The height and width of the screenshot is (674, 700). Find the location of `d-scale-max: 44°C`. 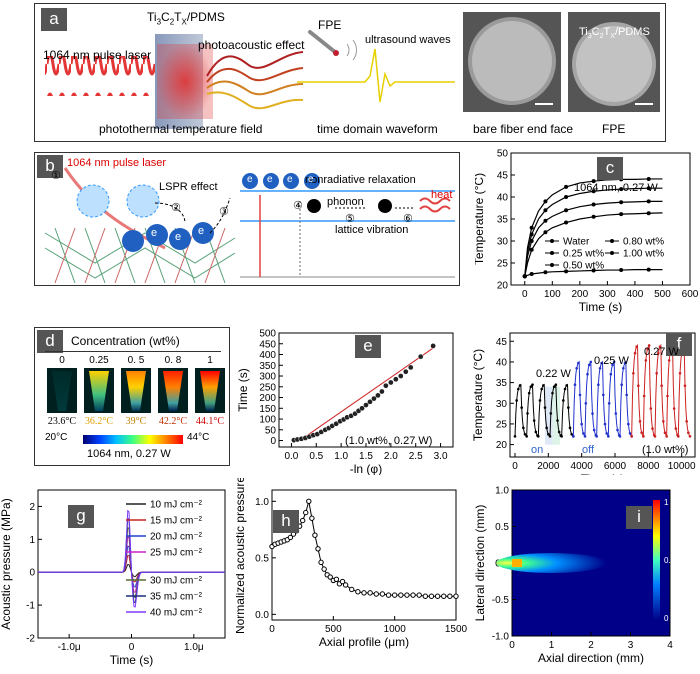

d-scale-max: 44°C is located at coordinates (198, 437).